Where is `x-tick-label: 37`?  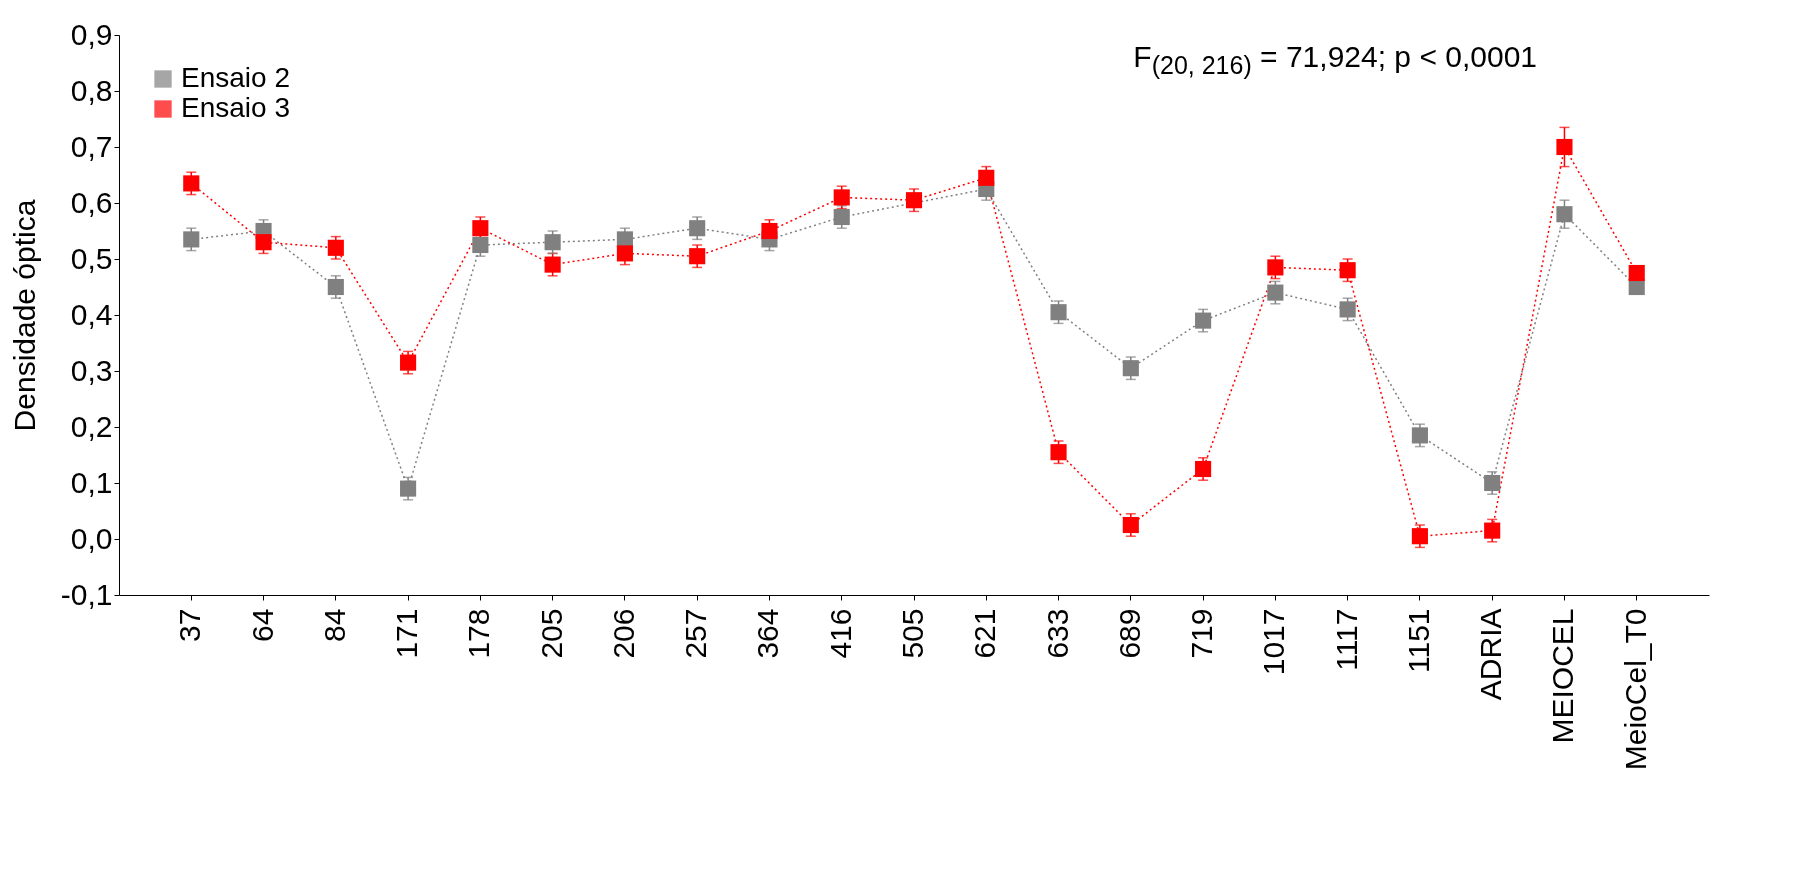
x-tick-label: 37 is located at coordinates (190, 625).